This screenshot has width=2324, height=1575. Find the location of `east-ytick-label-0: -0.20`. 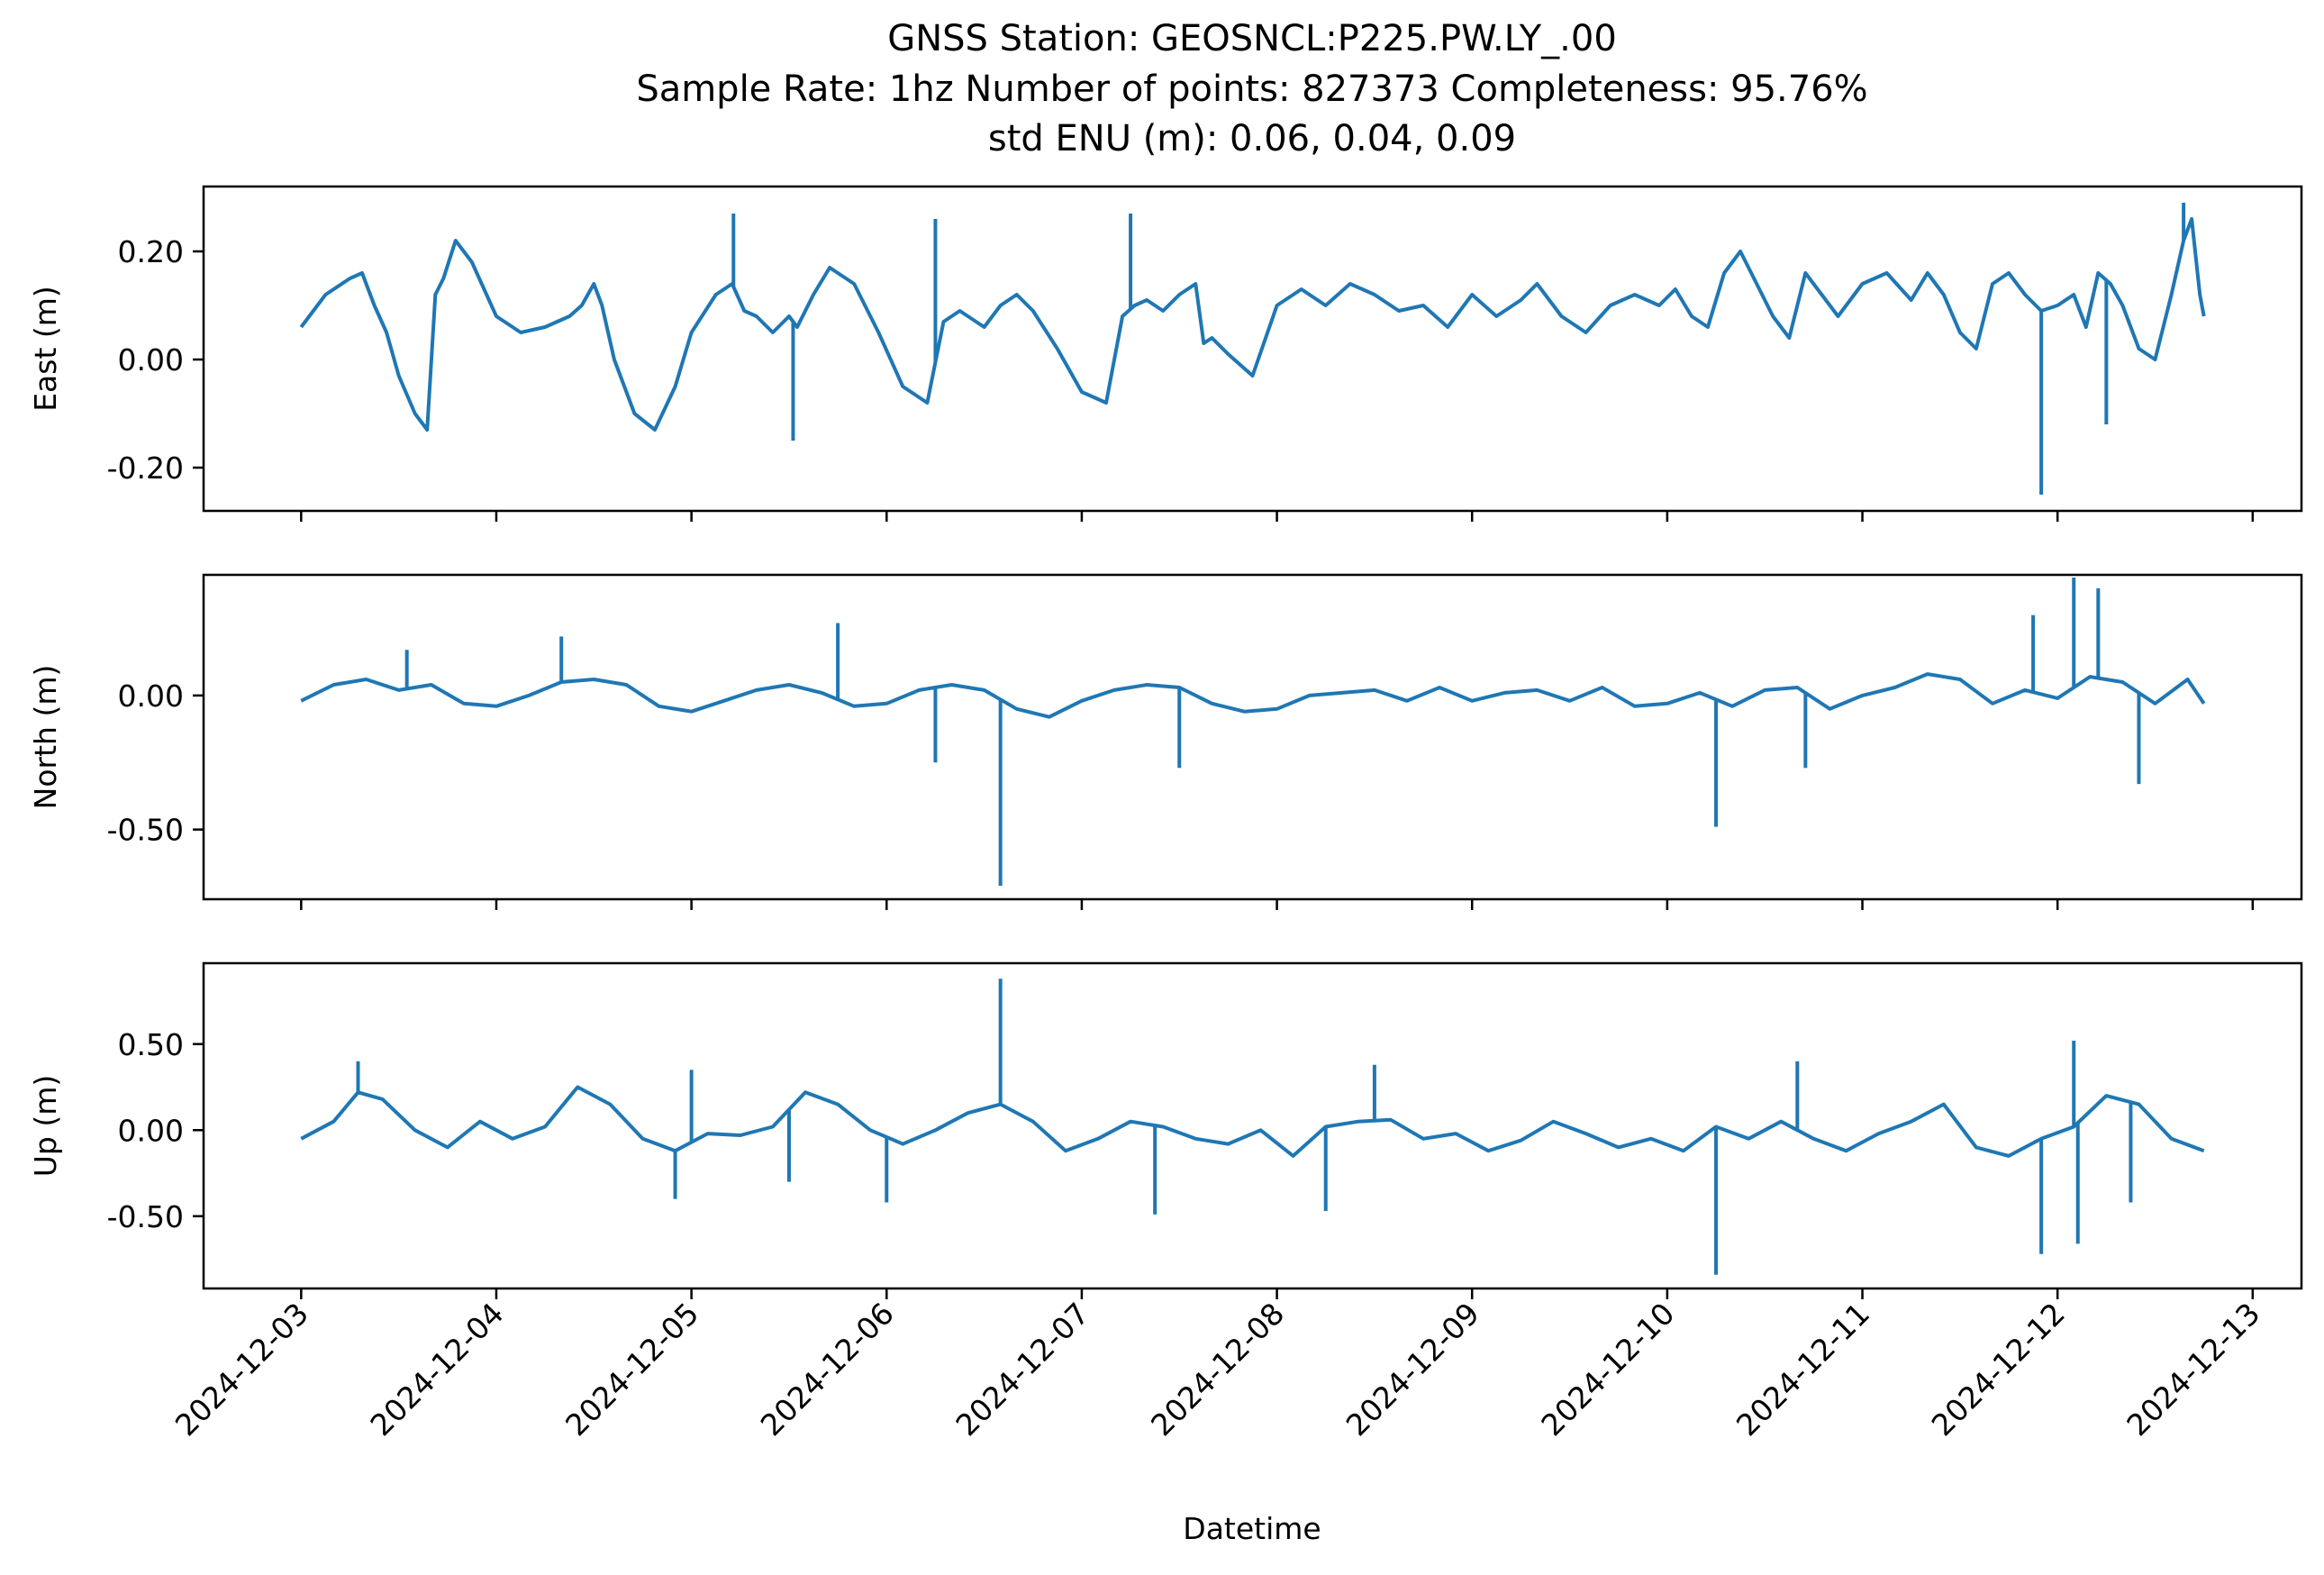

east-ytick-label-0: -0.20 is located at coordinates (145, 468).